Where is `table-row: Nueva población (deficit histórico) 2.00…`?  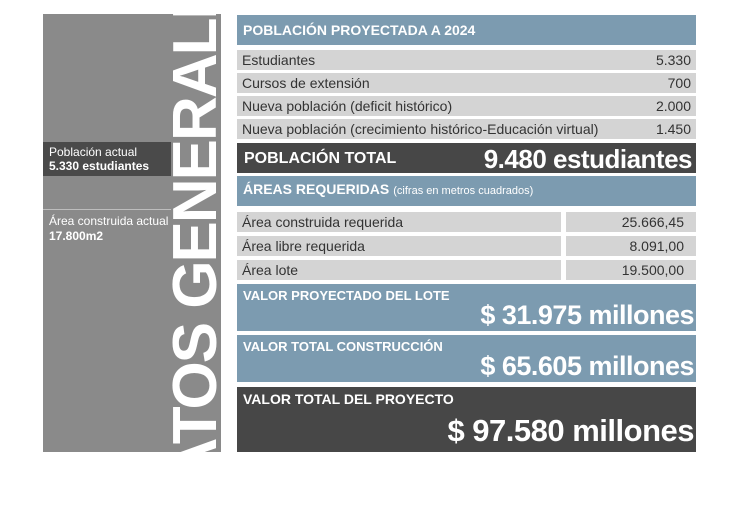
table-row: Nueva población (deficit histórico) 2.00… is located at coordinates (466, 106).